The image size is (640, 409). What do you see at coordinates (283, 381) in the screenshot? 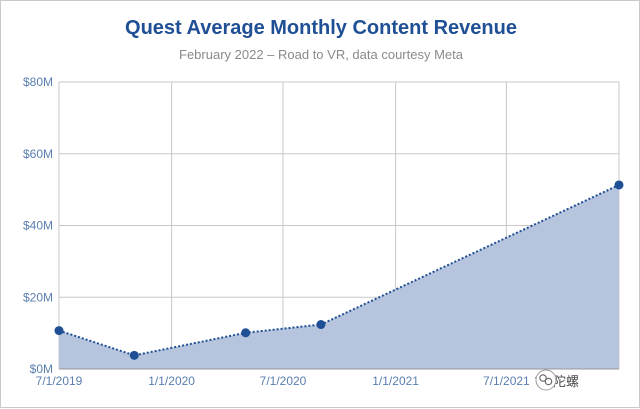
I see `x-tick-label: 7/1/2020` at bounding box center [283, 381].